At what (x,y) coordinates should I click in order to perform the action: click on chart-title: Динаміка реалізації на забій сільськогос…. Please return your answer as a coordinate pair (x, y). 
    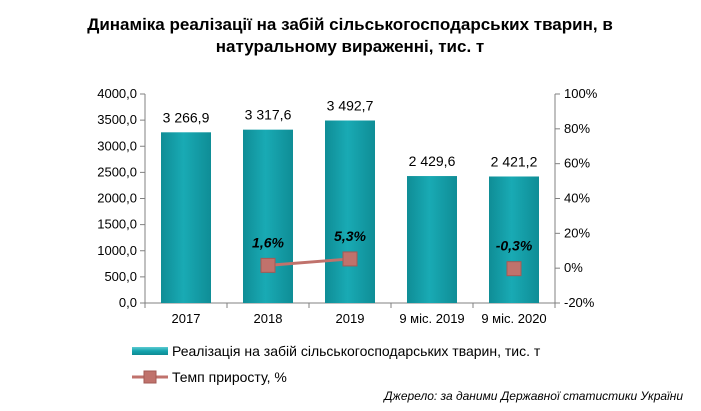
    Looking at the image, I should click on (350, 35).